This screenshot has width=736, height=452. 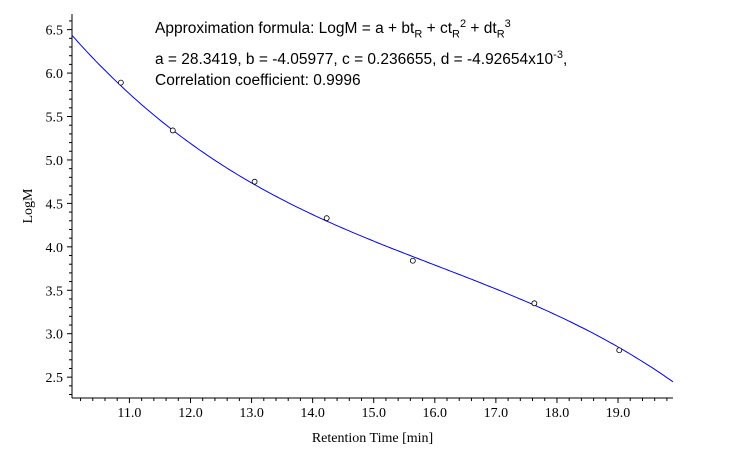 What do you see at coordinates (190, 413) in the screenshot?
I see `x-tick-label: 12.0` at bounding box center [190, 413].